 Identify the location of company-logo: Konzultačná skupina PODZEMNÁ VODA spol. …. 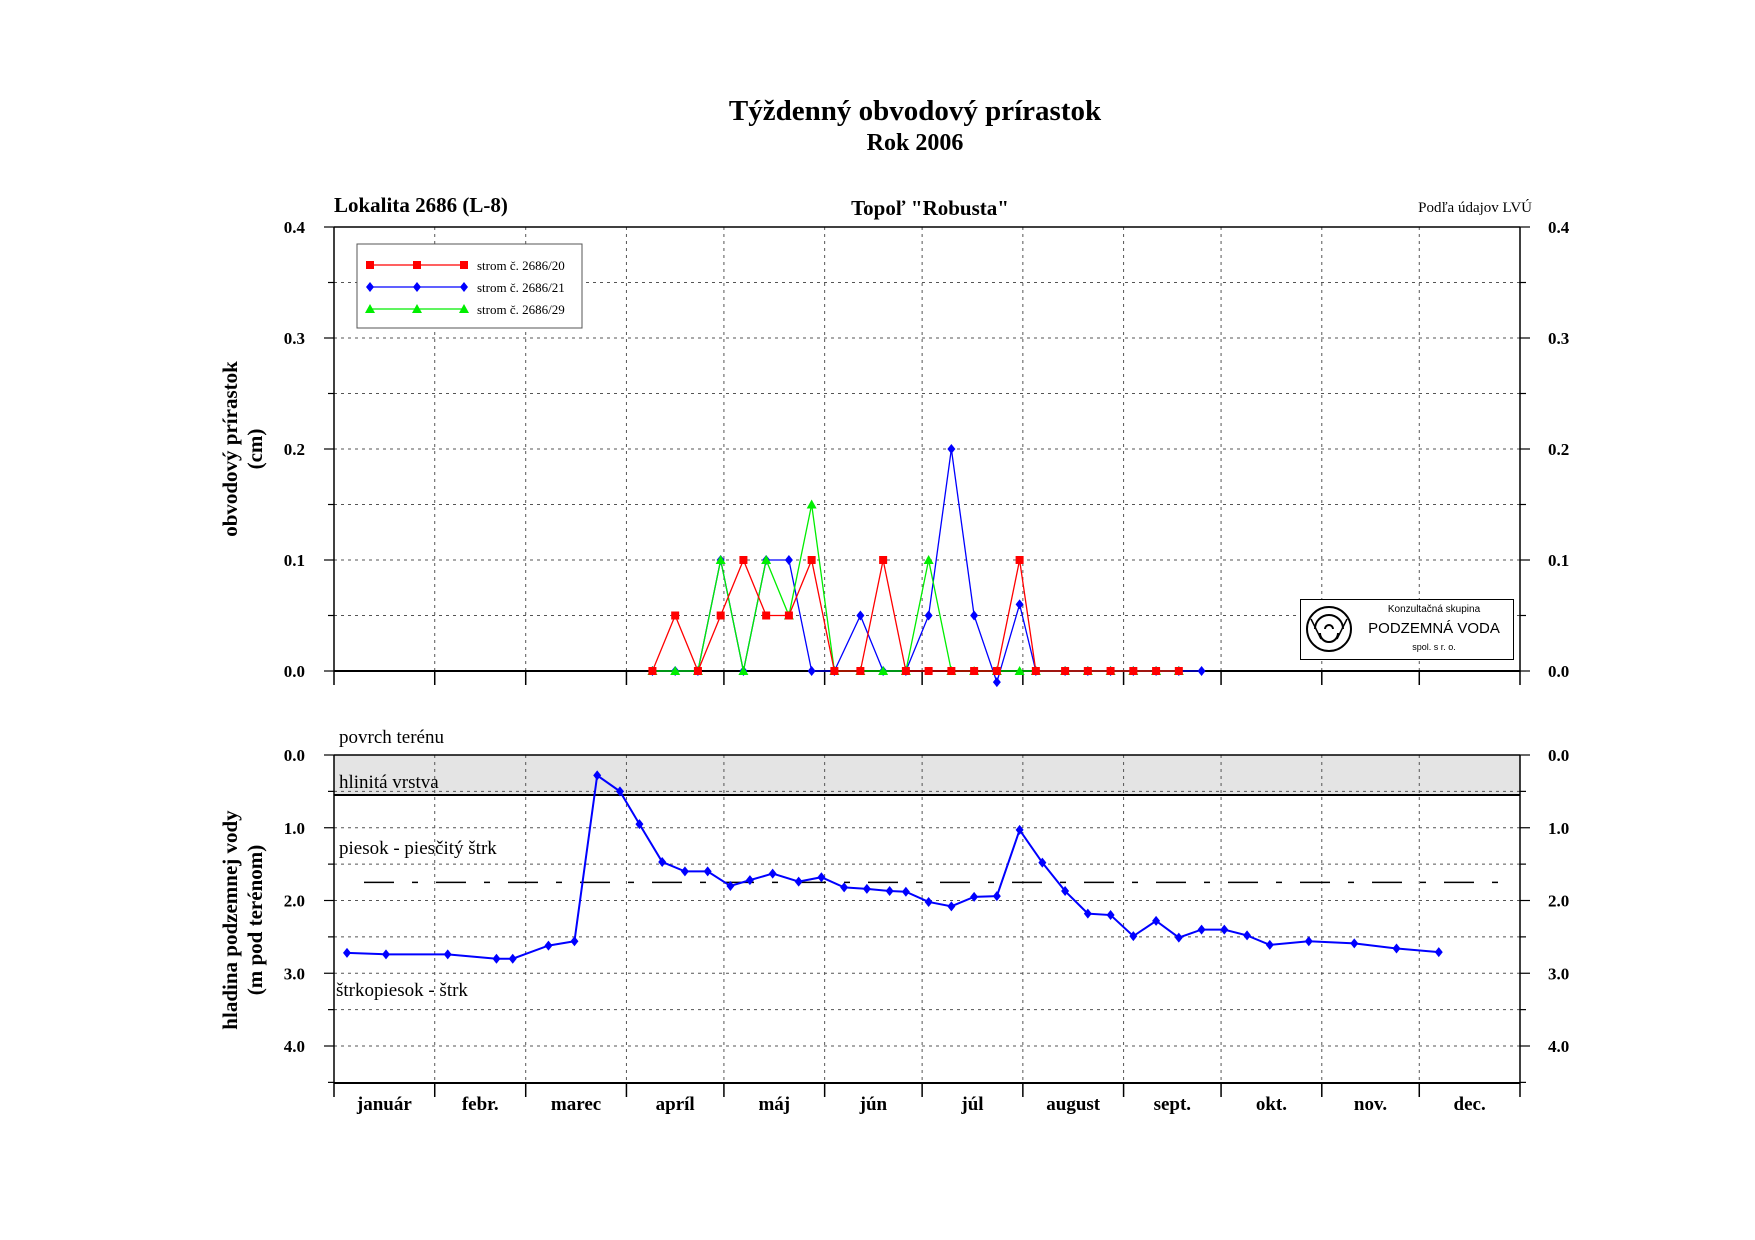
(1407, 629).